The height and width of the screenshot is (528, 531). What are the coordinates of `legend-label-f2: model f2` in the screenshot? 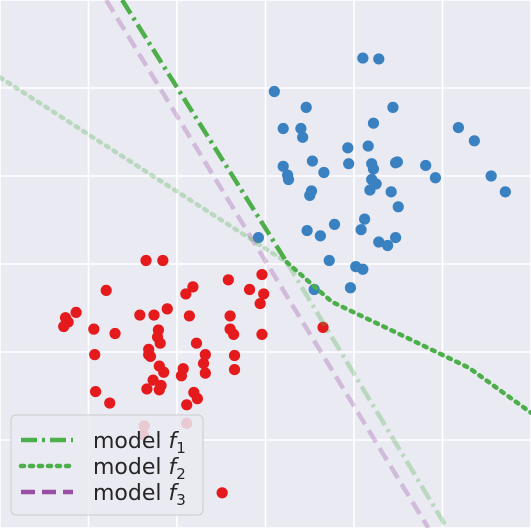 It's located at (139, 469).